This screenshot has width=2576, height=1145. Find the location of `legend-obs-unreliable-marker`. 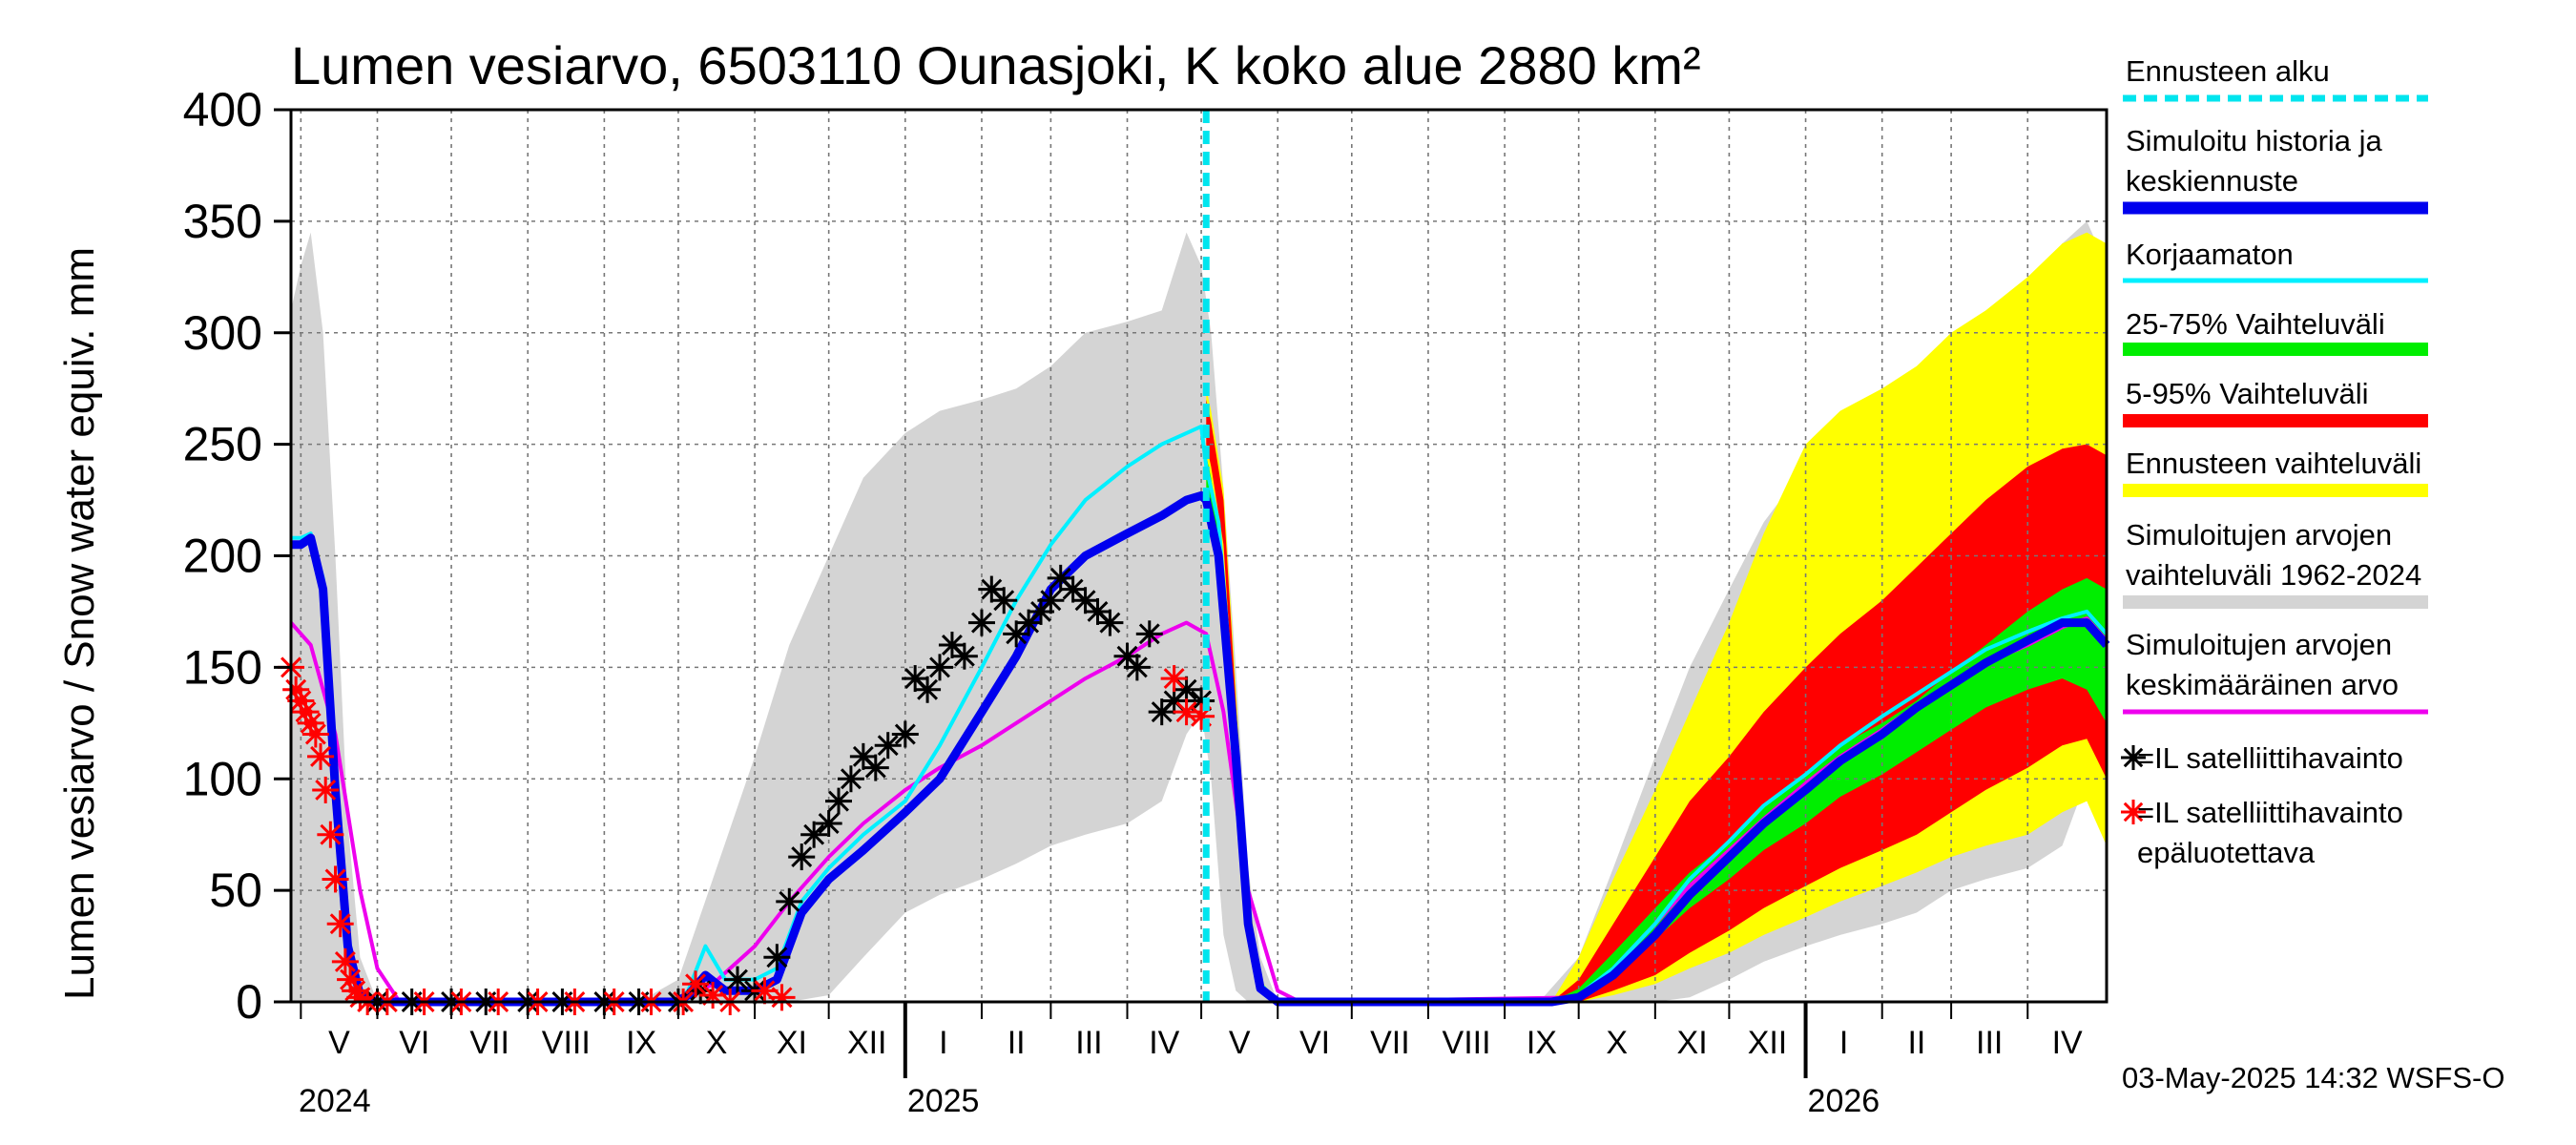

legend-obs-unreliable-marker is located at coordinates (2133, 812).